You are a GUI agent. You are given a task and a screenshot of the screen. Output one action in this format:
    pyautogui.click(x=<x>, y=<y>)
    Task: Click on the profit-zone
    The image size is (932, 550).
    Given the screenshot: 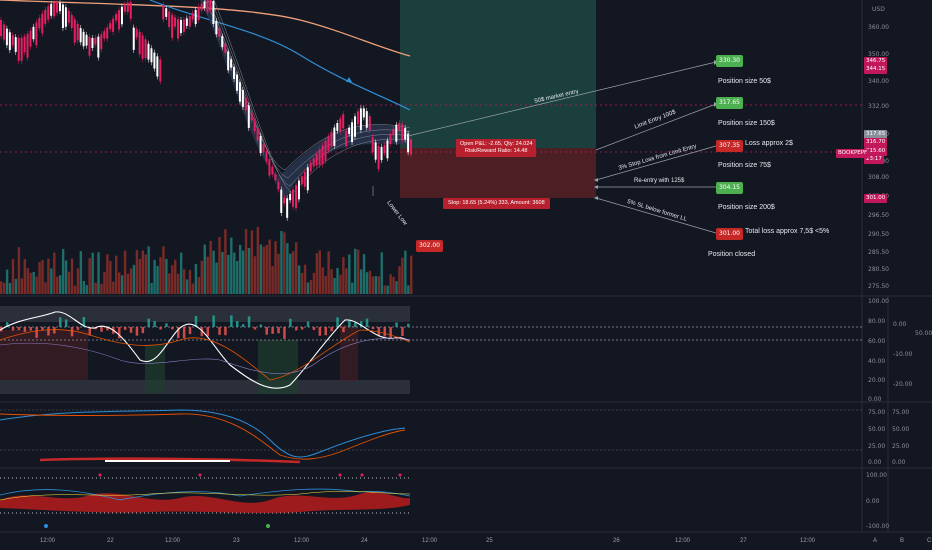 What is the action you would take?
    pyautogui.click(x=498, y=74)
    